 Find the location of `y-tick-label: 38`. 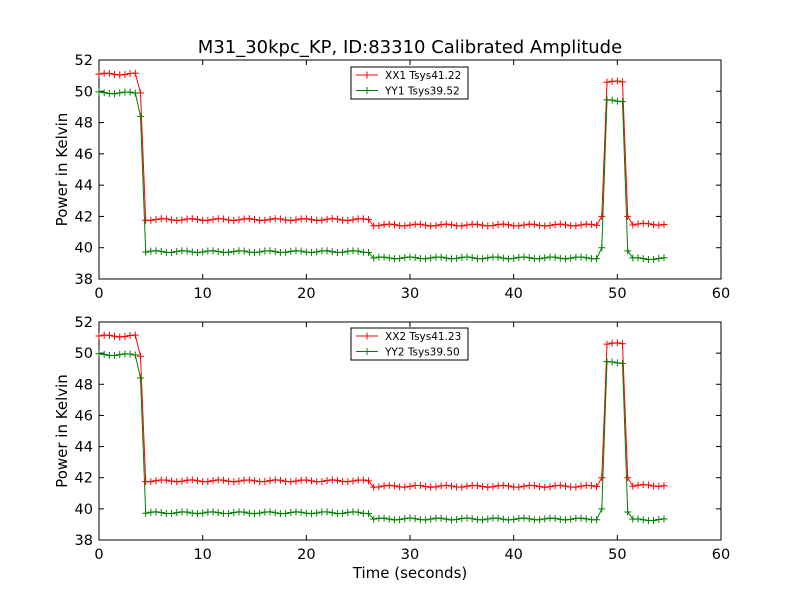

y-tick-label: 38 is located at coordinates (84, 541).